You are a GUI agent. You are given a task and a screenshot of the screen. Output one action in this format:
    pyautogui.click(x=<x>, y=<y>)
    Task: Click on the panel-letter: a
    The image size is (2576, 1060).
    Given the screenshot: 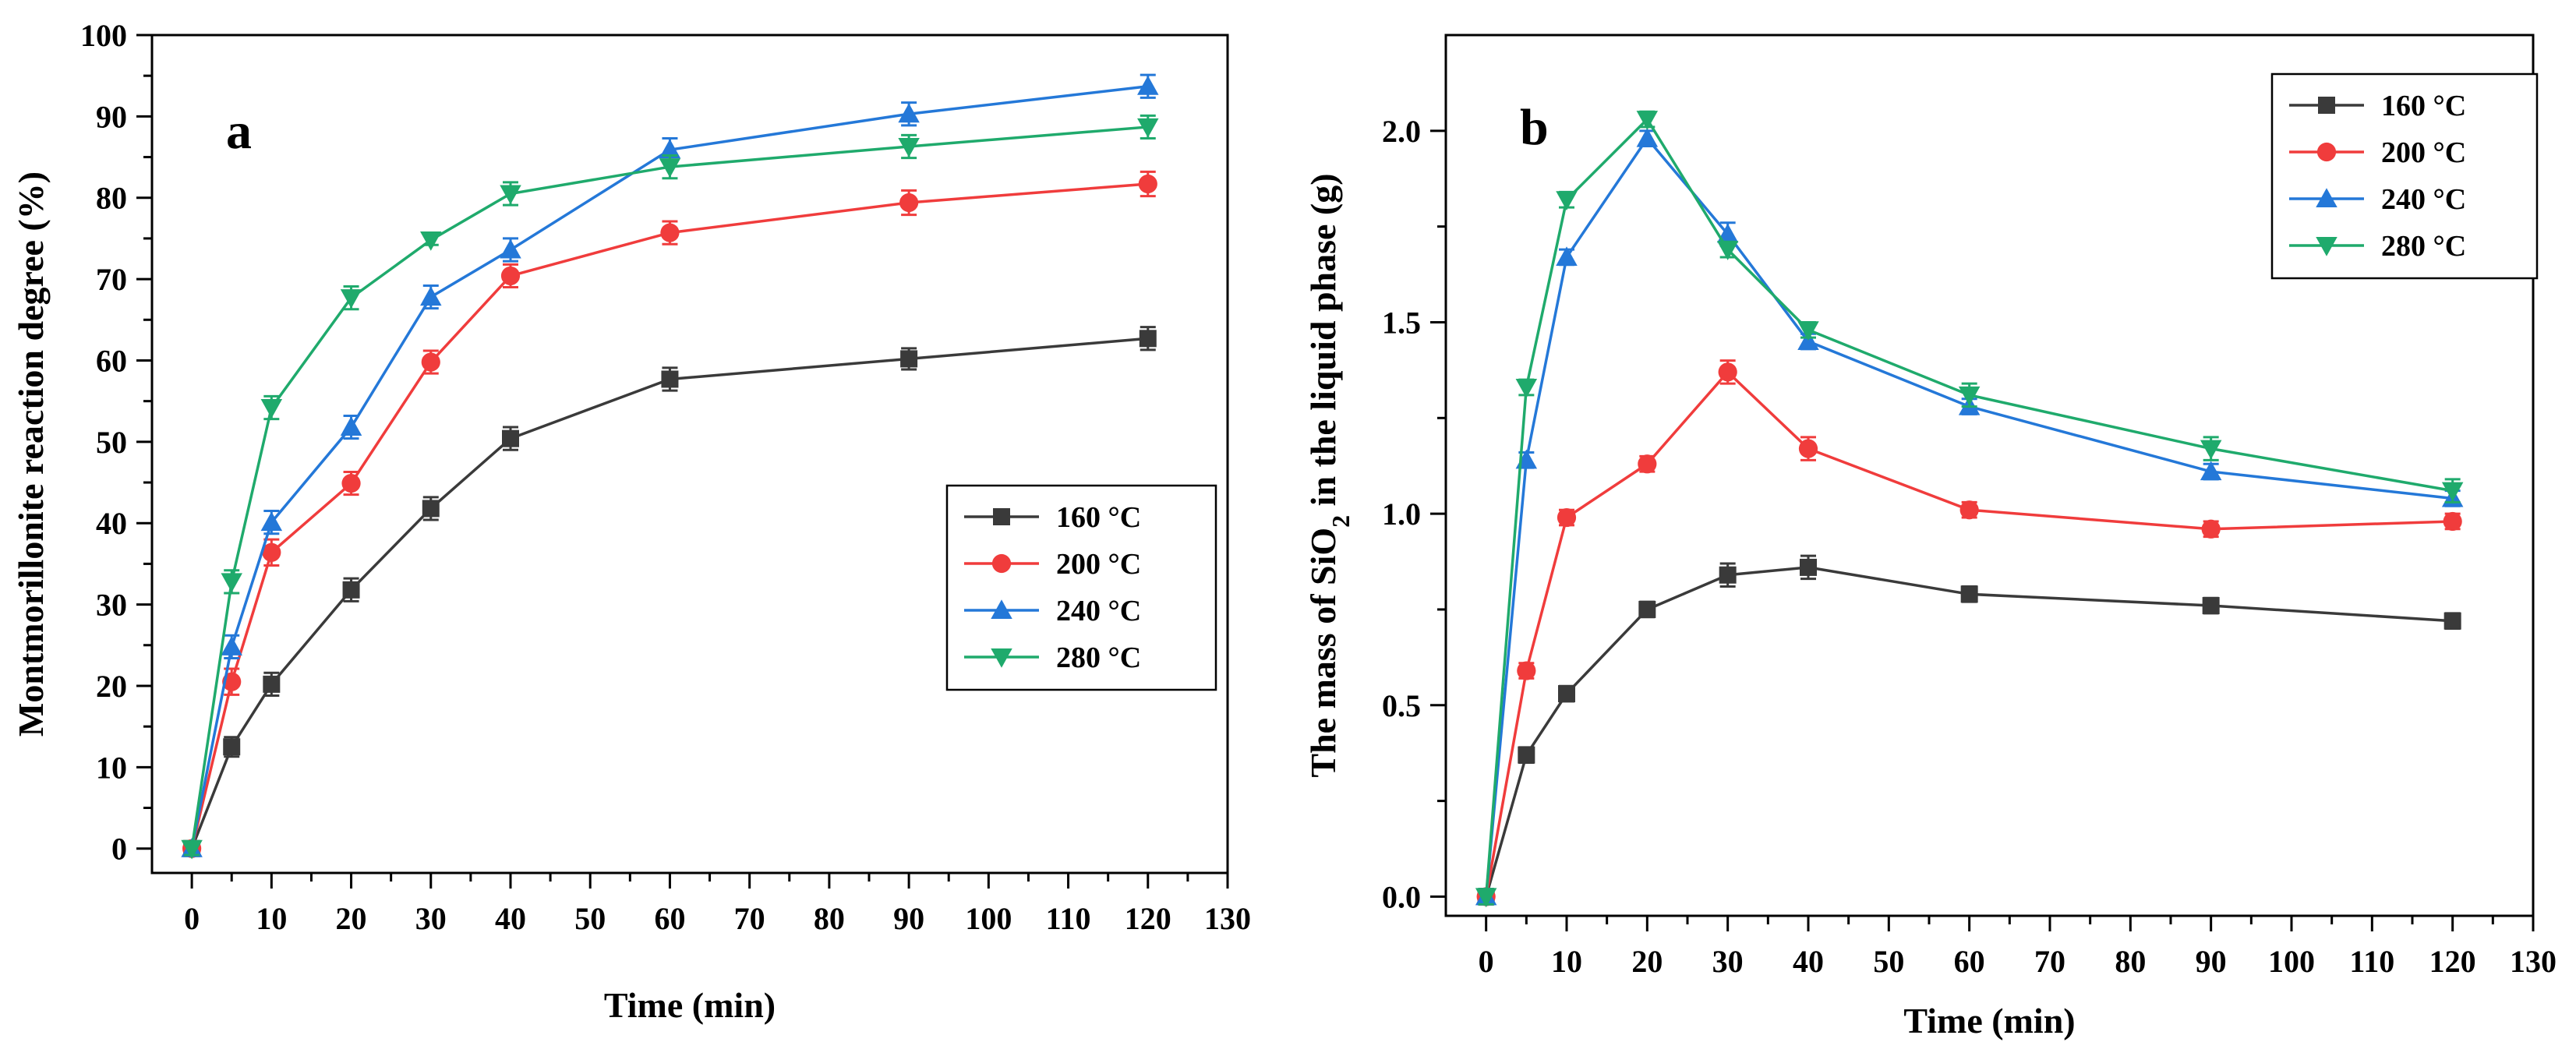 What is the action you would take?
    pyautogui.click(x=239, y=131)
    